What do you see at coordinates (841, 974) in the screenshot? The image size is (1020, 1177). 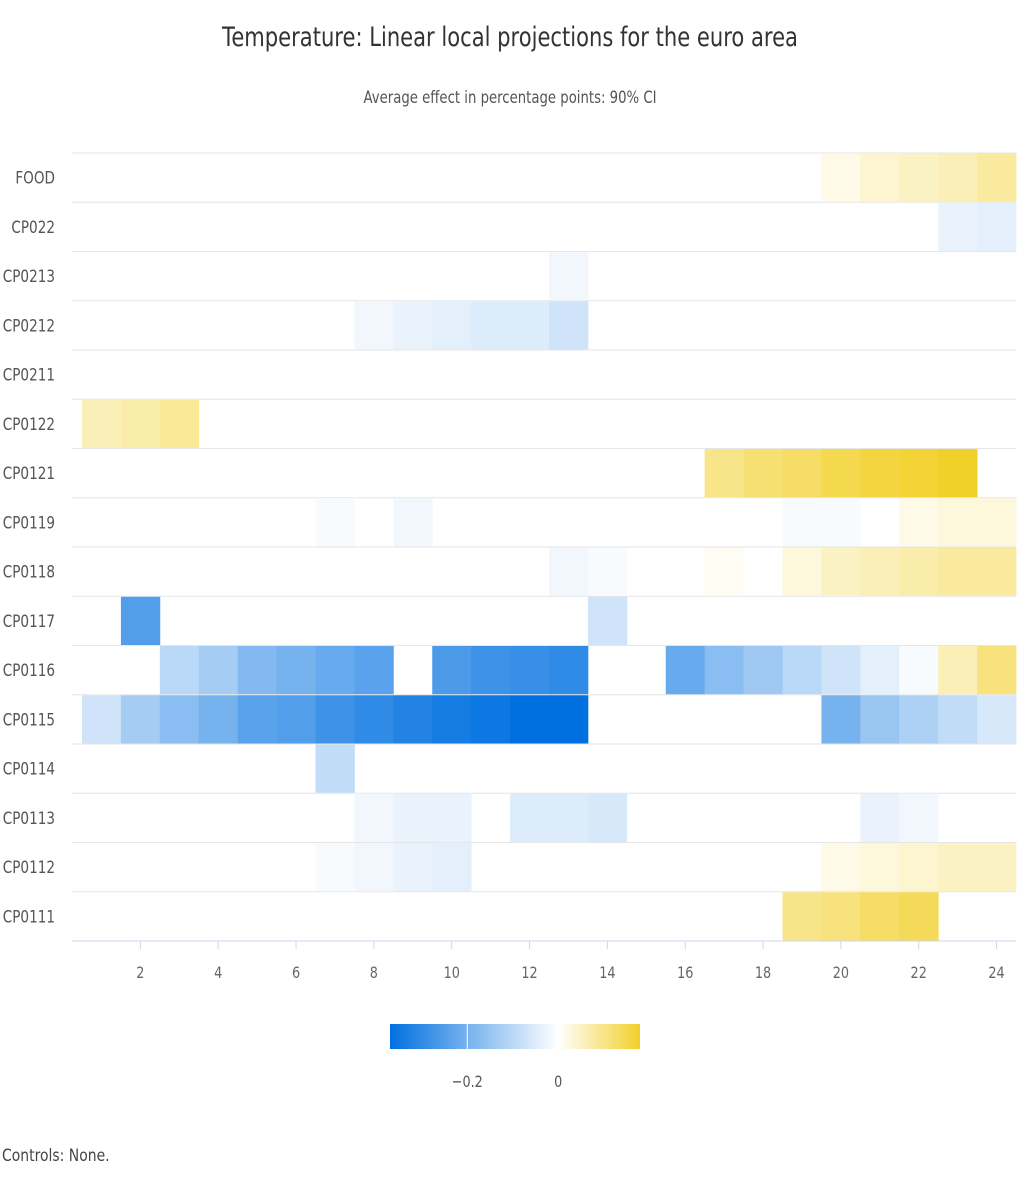 I see `x-tick-label: 20` at bounding box center [841, 974].